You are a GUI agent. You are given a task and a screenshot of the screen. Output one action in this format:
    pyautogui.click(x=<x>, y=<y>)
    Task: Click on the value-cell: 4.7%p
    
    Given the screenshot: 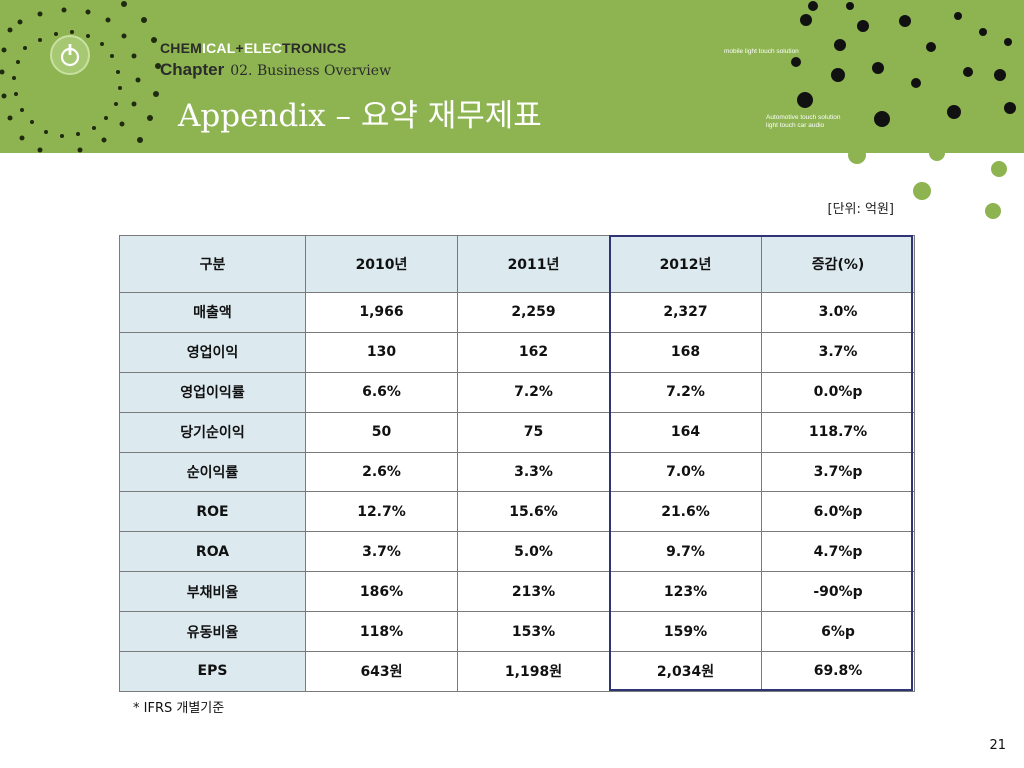 What is the action you would take?
    pyautogui.click(x=838, y=552)
    